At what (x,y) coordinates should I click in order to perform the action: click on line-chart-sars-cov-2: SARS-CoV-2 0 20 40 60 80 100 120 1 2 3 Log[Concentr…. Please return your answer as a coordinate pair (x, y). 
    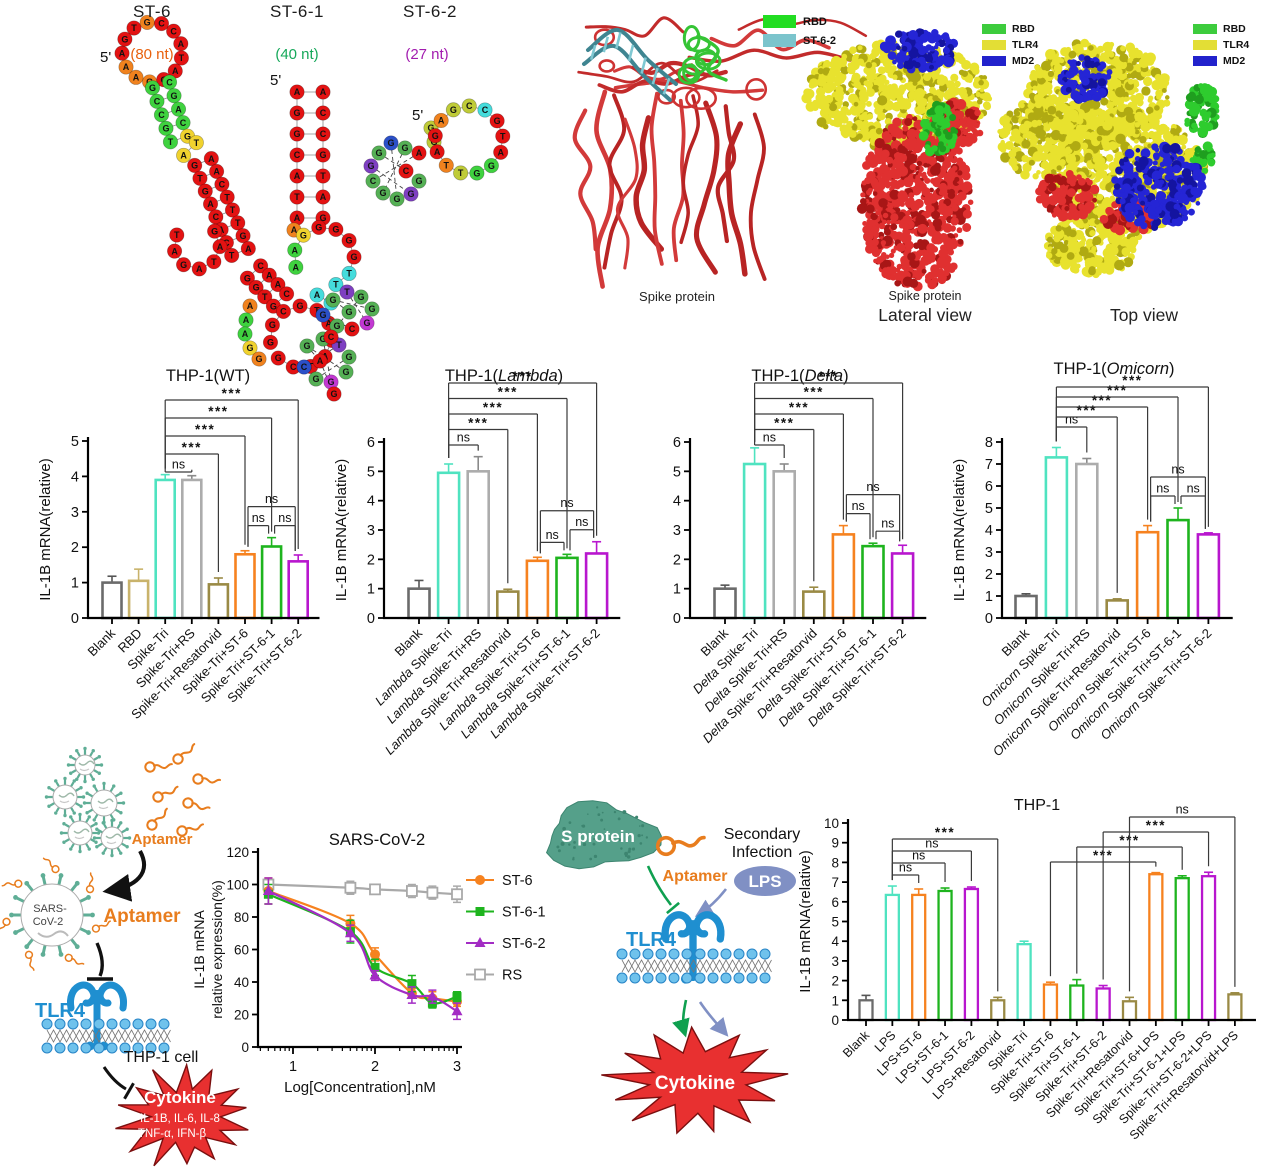
    Looking at the image, I should click on (368, 963).